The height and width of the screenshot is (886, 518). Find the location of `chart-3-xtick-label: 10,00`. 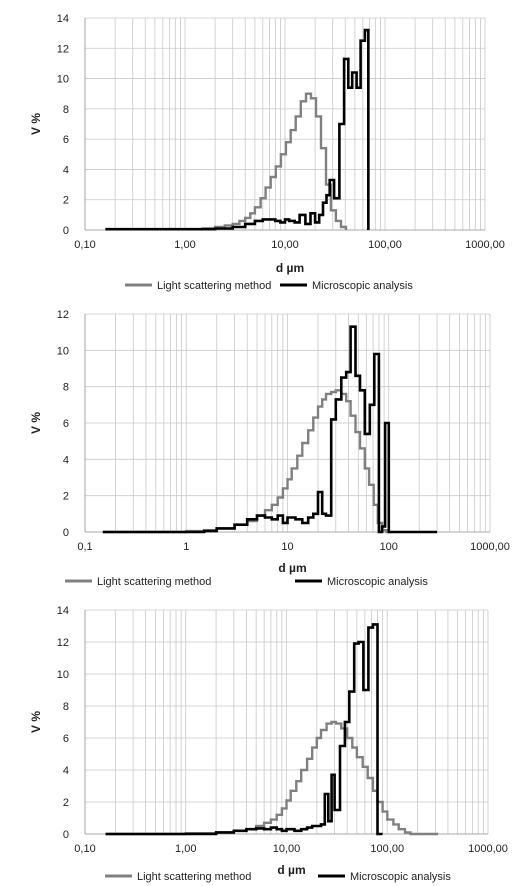

chart-3-xtick-label: 10,00 is located at coordinates (287, 849).